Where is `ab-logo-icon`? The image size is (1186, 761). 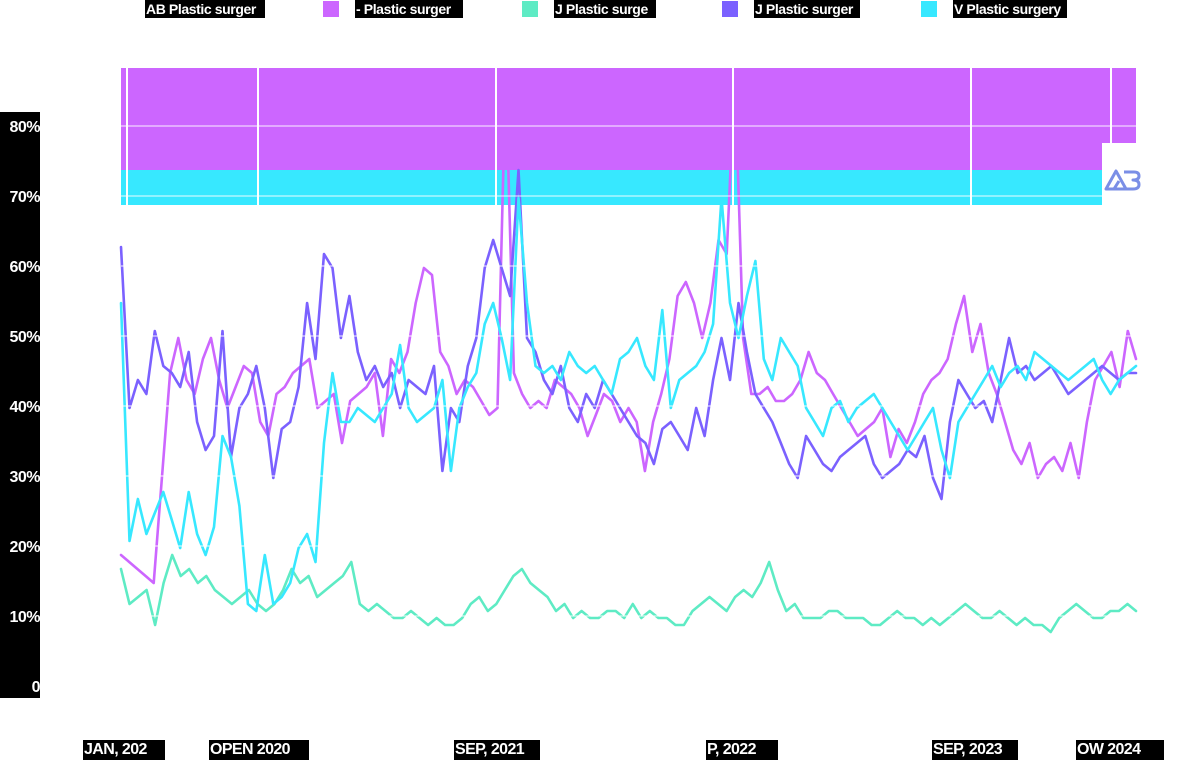
ab-logo-icon is located at coordinates (1122, 180).